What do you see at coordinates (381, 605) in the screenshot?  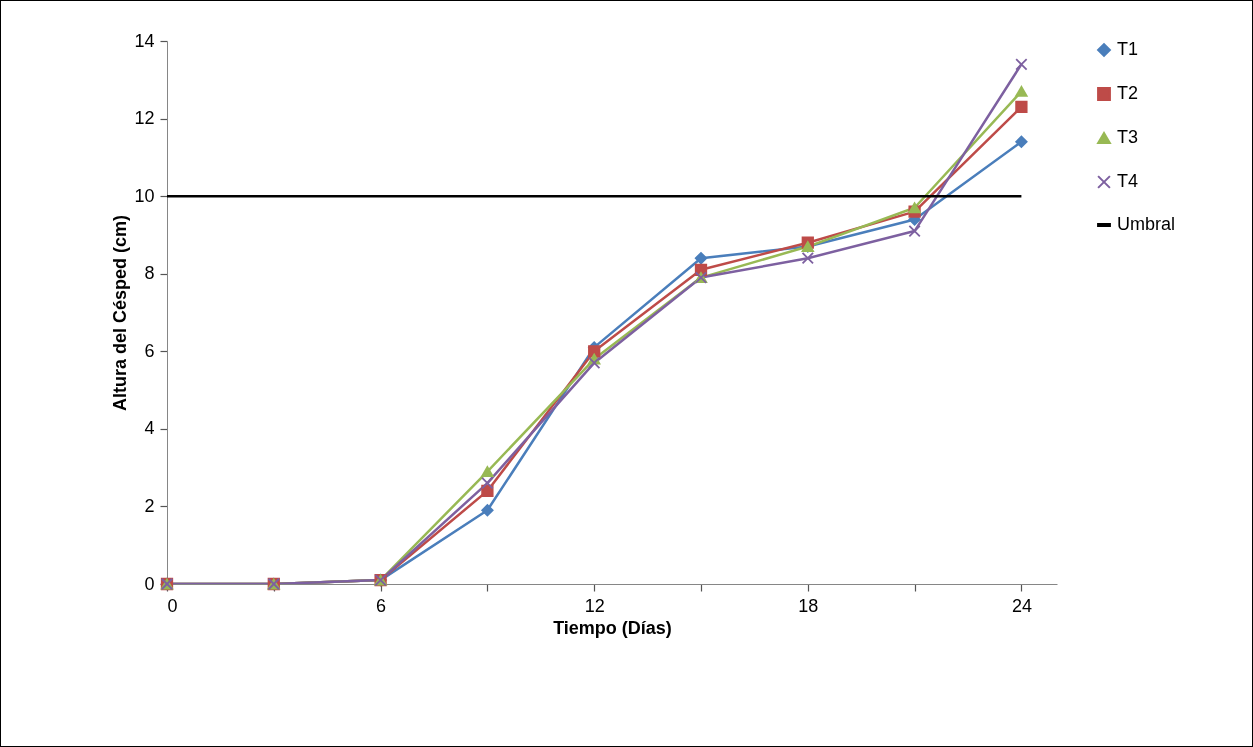 I see `x-tick-label: 6` at bounding box center [381, 605].